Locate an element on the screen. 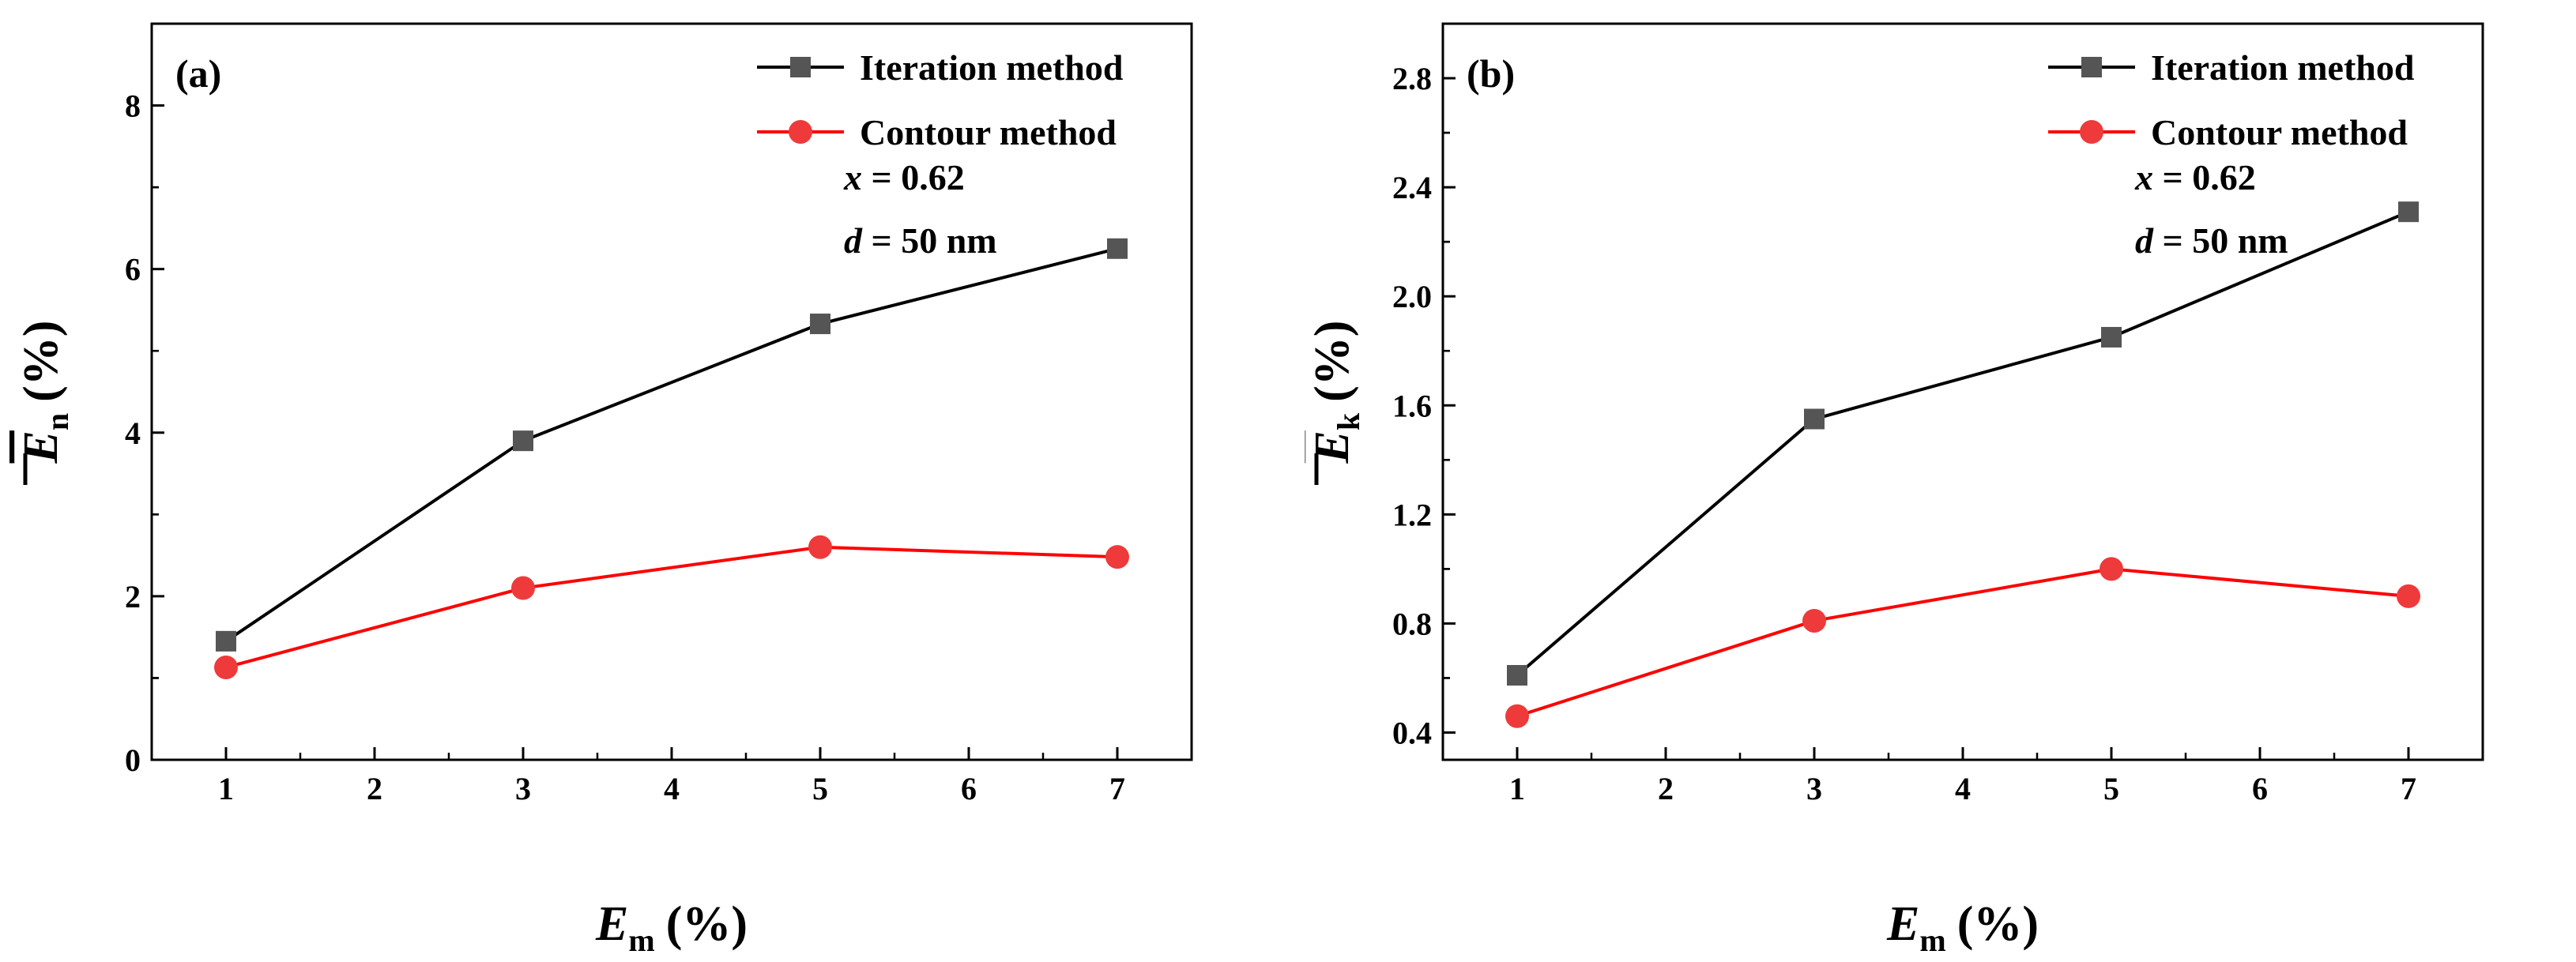  y-tick-label: 6 is located at coordinates (133, 270).